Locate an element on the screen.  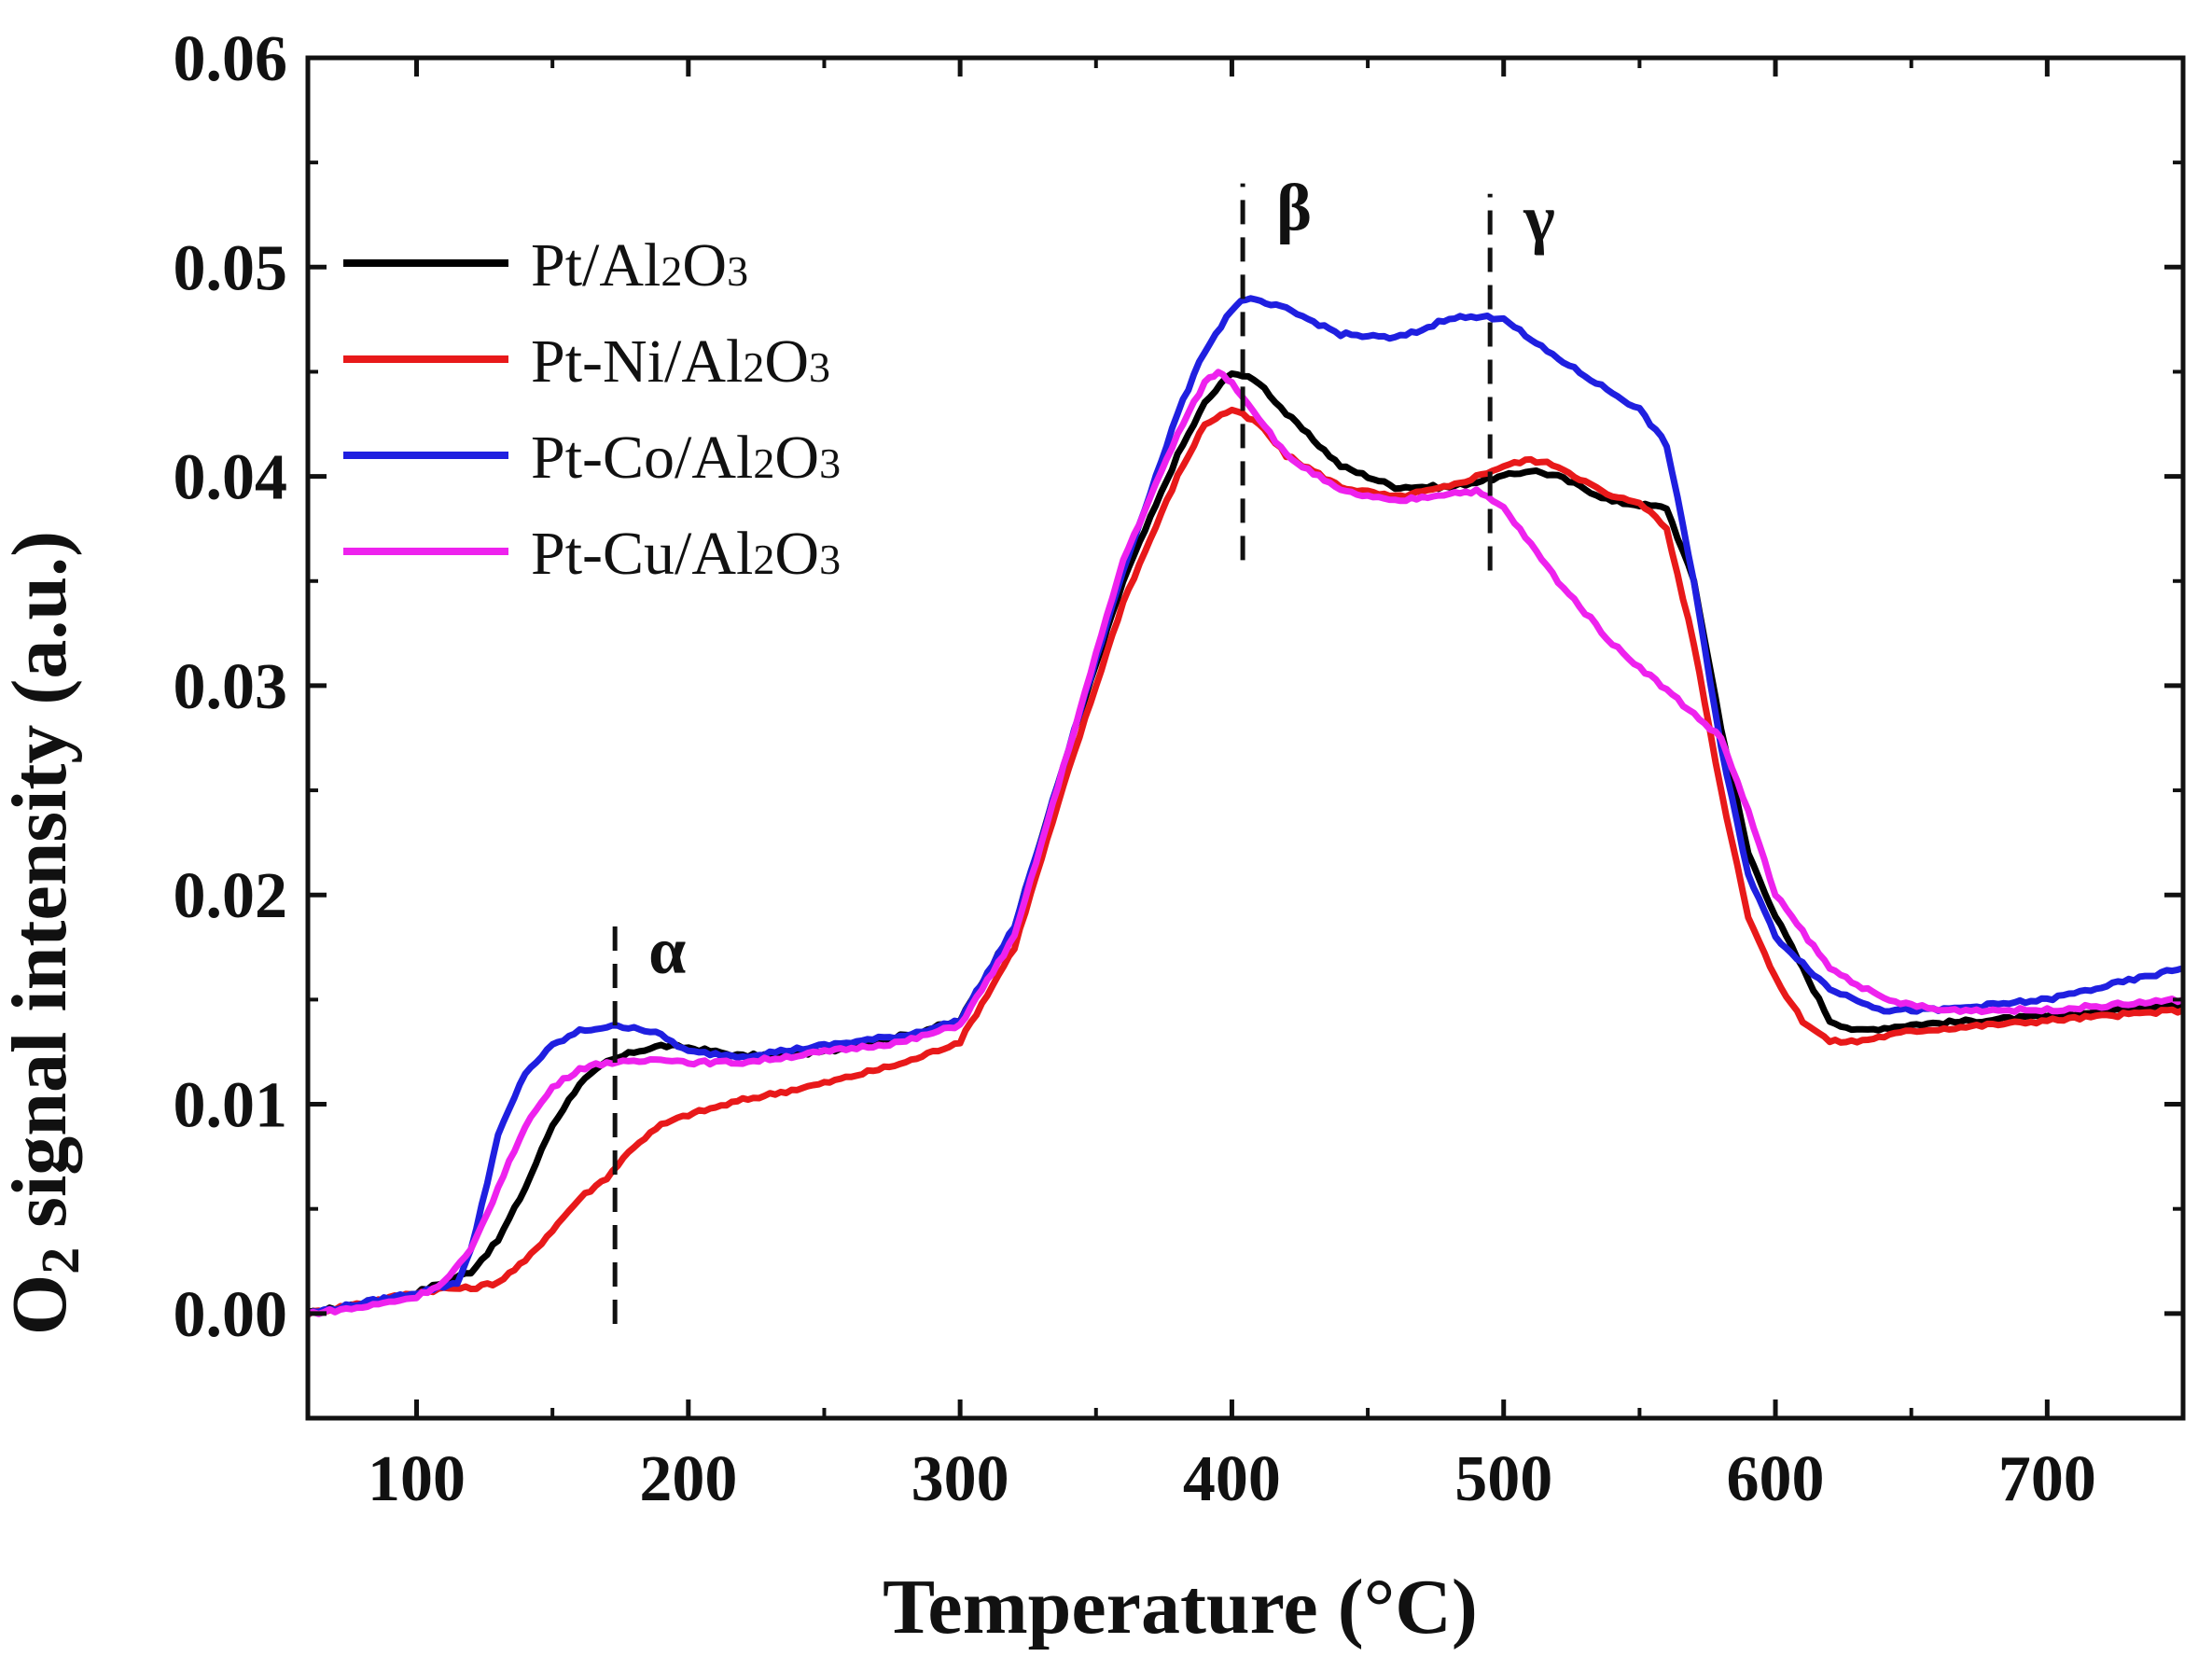
x-tick-label: 400 is located at coordinates (1232, 1479).